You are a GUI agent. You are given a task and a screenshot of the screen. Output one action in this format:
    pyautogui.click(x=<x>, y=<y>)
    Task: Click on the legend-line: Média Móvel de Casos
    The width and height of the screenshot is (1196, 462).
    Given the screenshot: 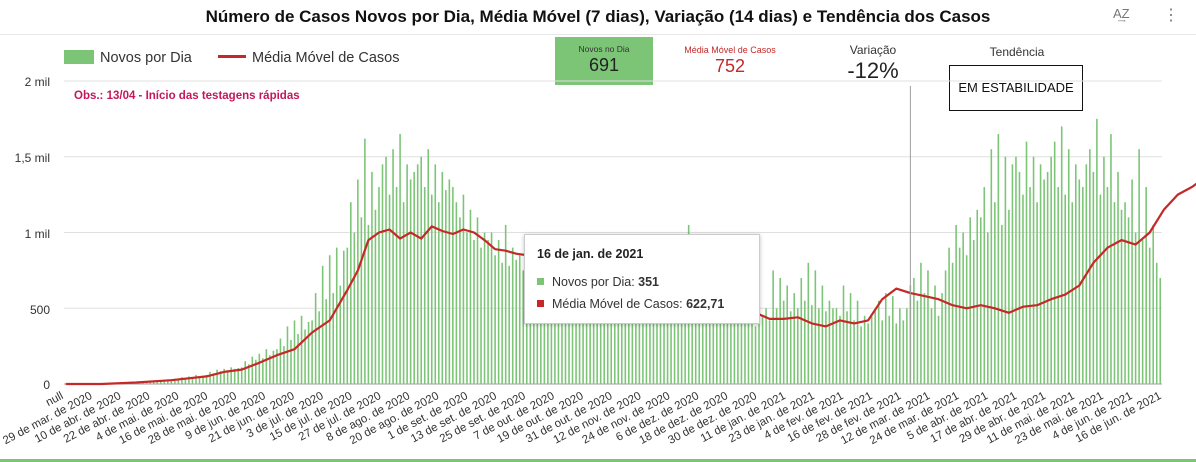 What is the action you would take?
    pyautogui.click(x=309, y=58)
    